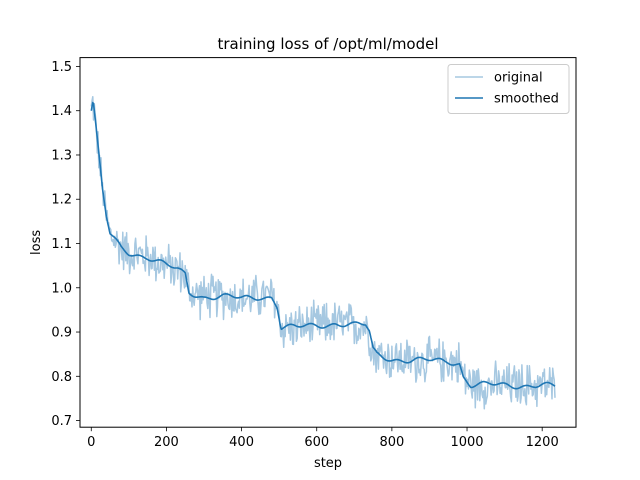 The width and height of the screenshot is (640, 480). Describe the element at coordinates (241, 442) in the screenshot. I see `x-tick-label: 400` at that location.